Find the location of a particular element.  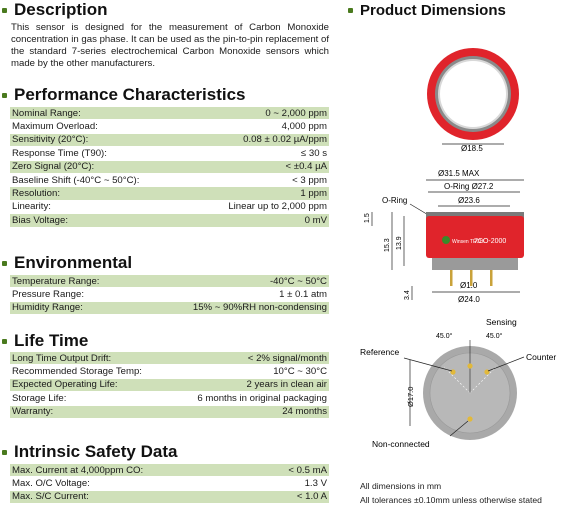

row-label: Response Time (T90): is located at coordinates (59, 153).